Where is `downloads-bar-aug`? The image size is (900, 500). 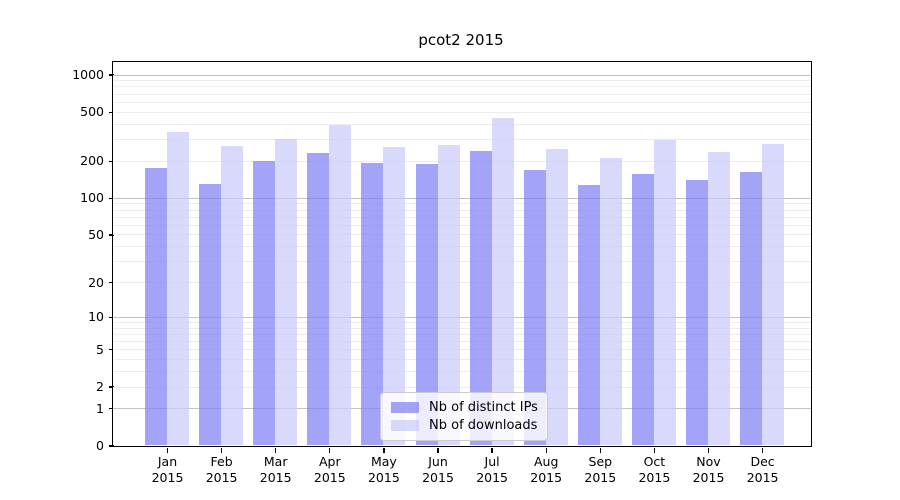
downloads-bar-aug is located at coordinates (556, 297).